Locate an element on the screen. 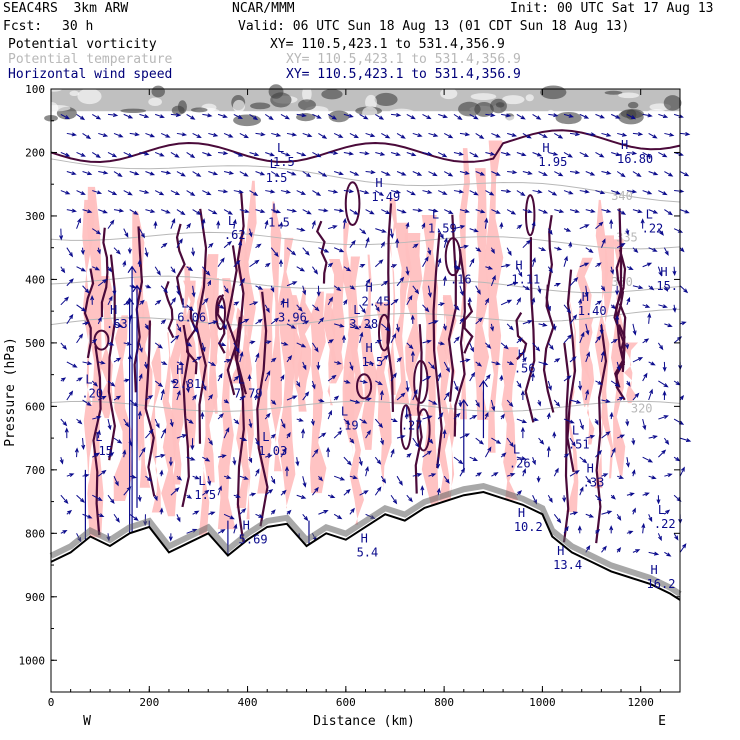 The width and height of the screenshot is (740, 740). extremum-value-label: 3.28 is located at coordinates (363, 324).